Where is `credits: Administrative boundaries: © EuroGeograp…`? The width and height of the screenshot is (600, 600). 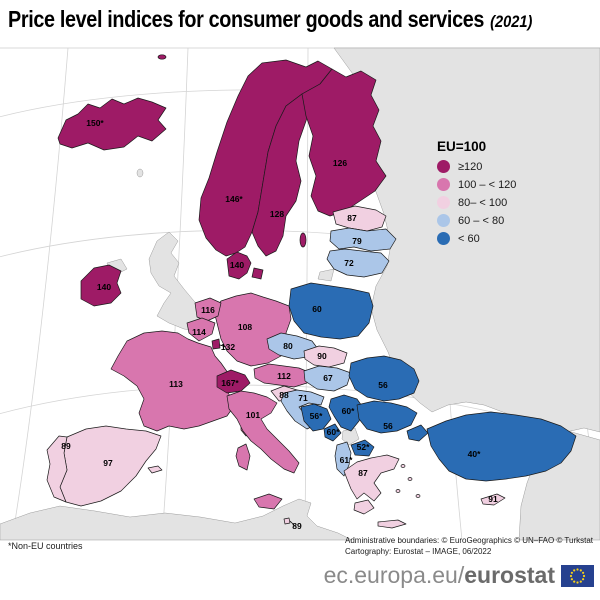 credits: Administrative boundaries: © EuroGeograp… is located at coordinates (469, 546).